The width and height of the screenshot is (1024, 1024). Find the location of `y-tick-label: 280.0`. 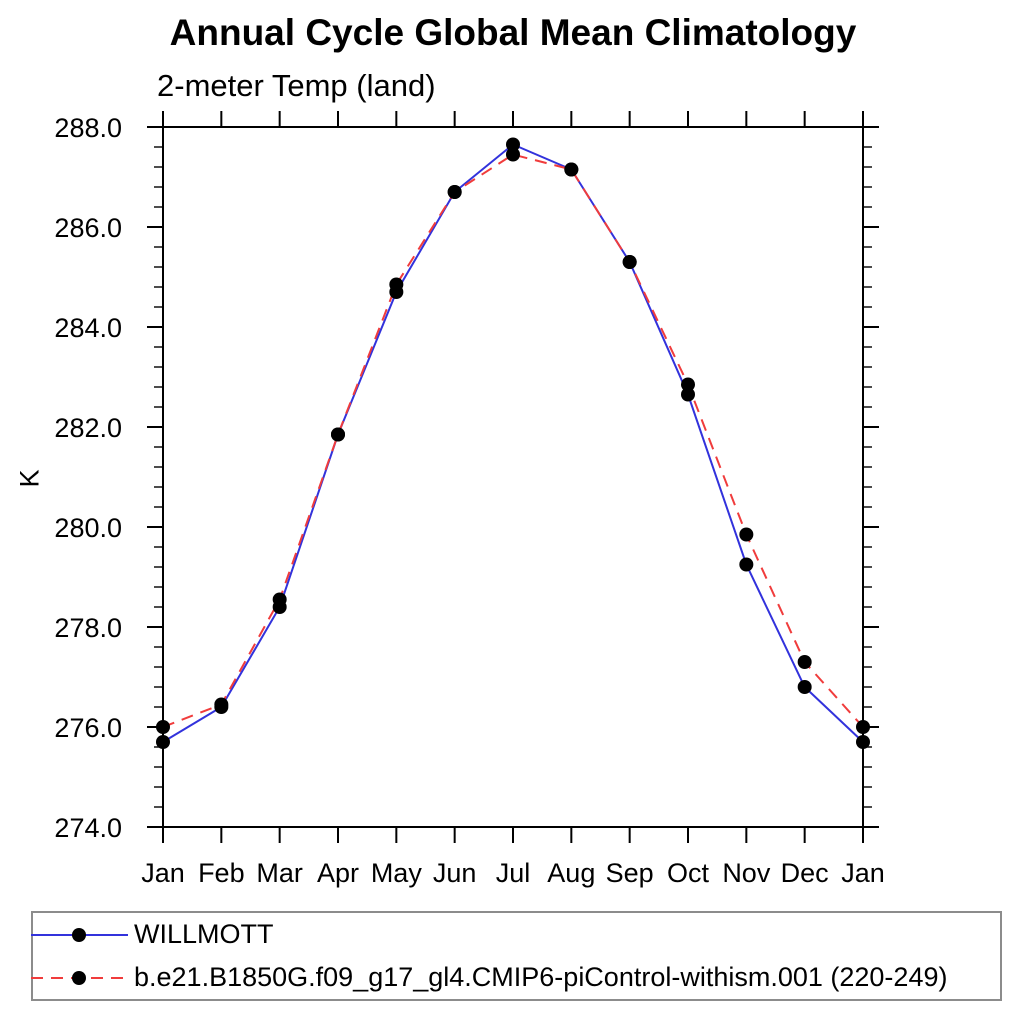

y-tick-label: 280.0 is located at coordinates (88, 528).